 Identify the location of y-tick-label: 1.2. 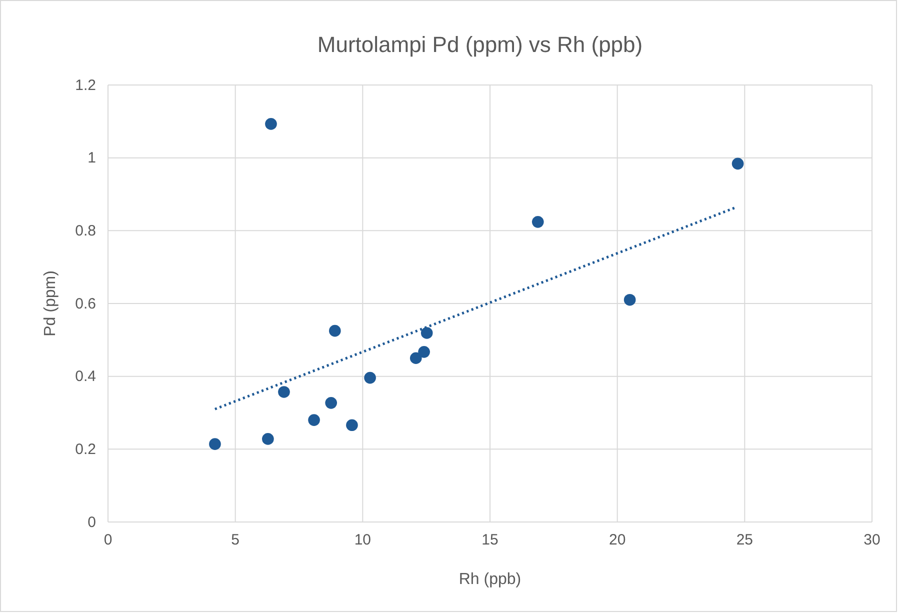
(85, 85).